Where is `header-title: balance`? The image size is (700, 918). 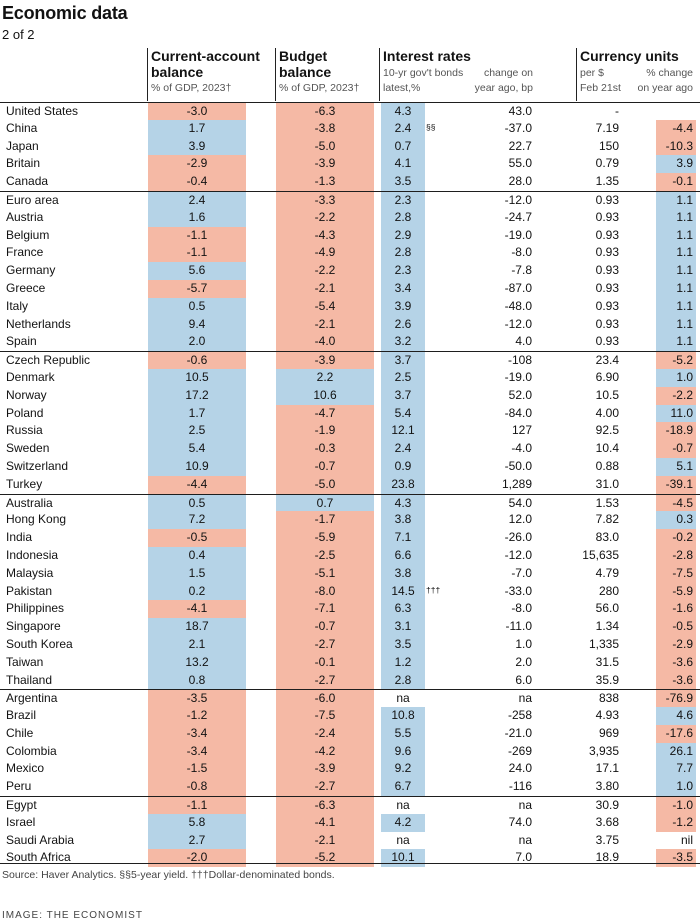 header-title: balance is located at coordinates (305, 72).